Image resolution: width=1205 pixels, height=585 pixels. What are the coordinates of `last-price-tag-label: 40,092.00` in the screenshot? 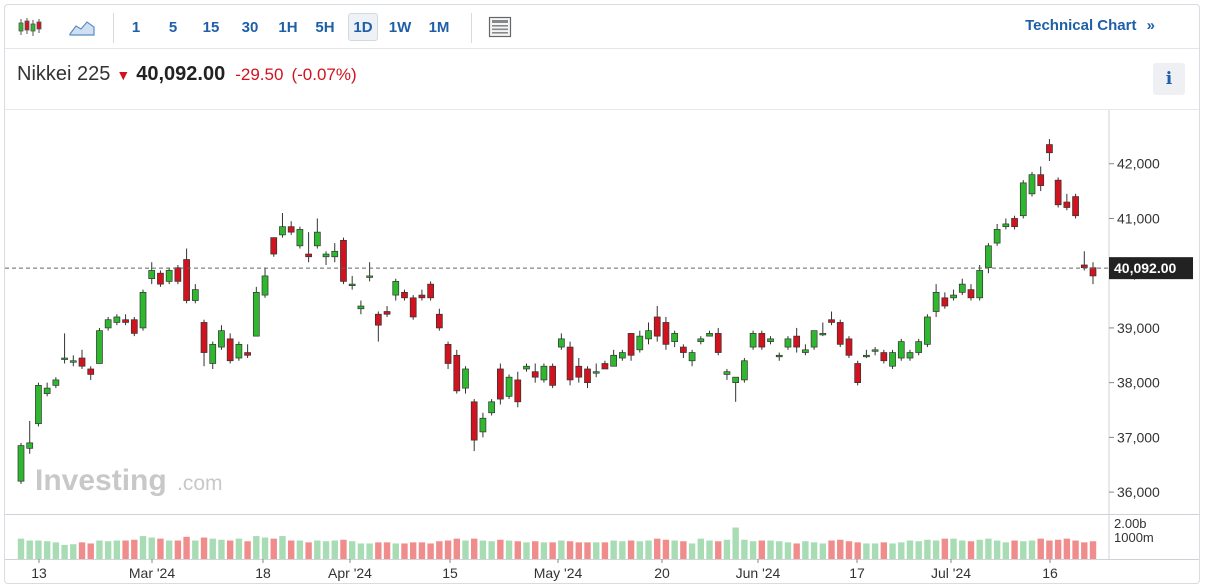 It's located at (1145, 268).